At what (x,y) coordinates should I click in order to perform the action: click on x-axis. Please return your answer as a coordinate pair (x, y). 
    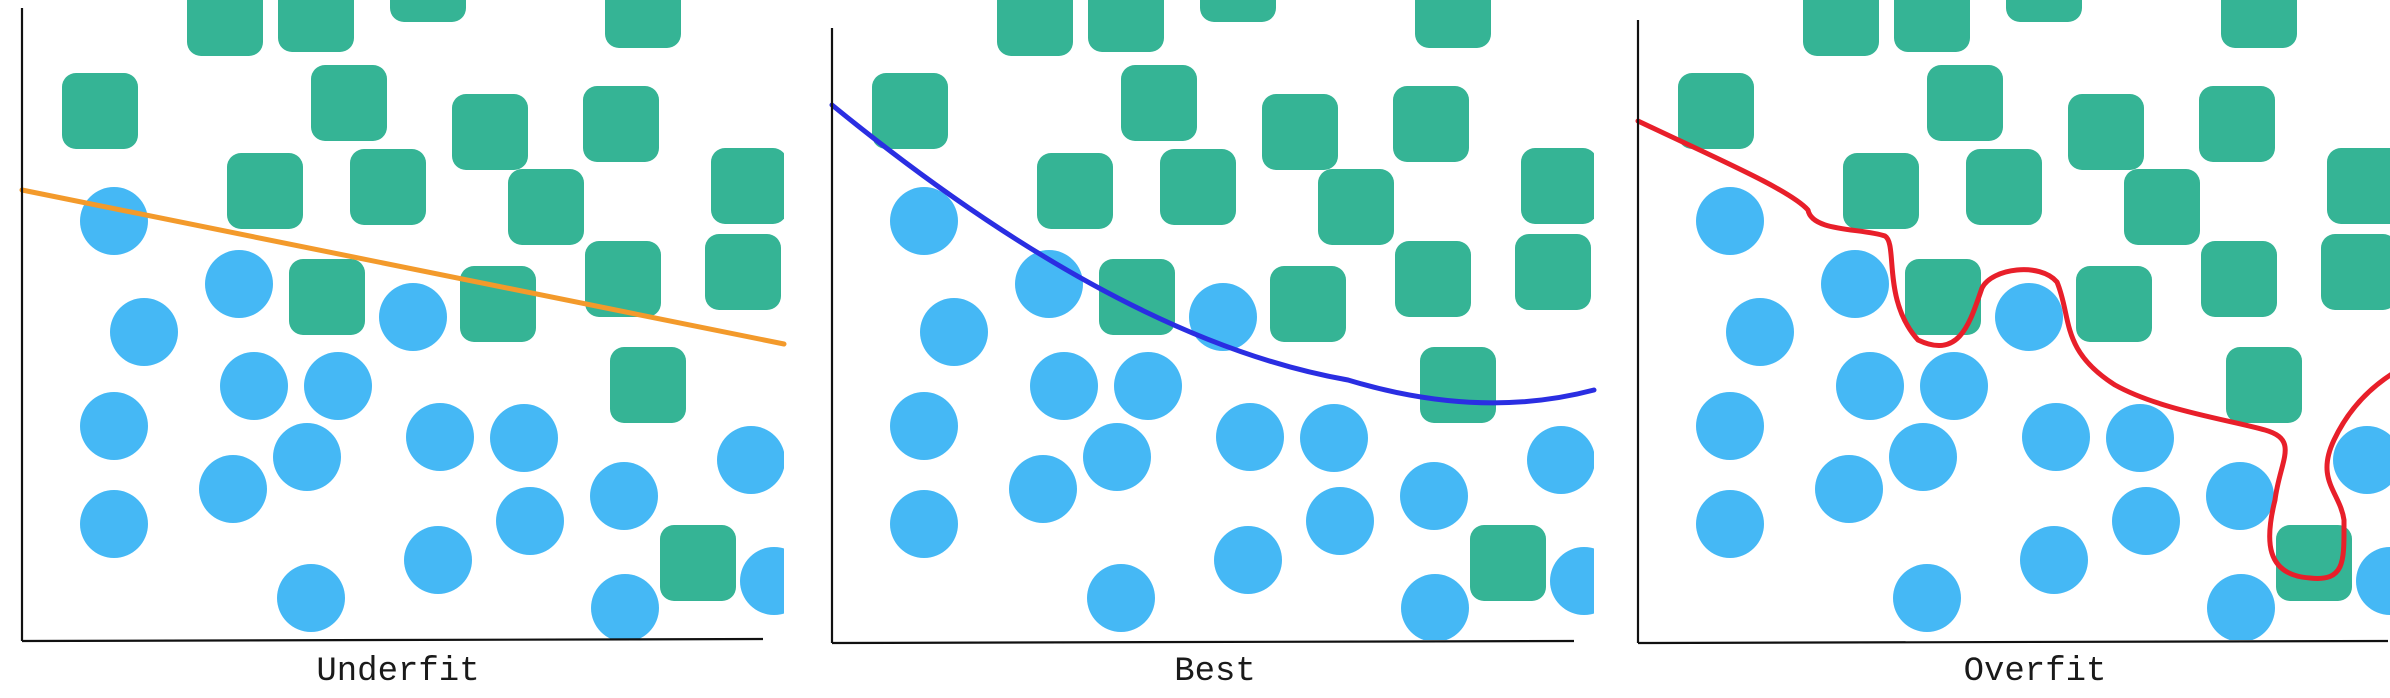
    Looking at the image, I should click on (2013, 642).